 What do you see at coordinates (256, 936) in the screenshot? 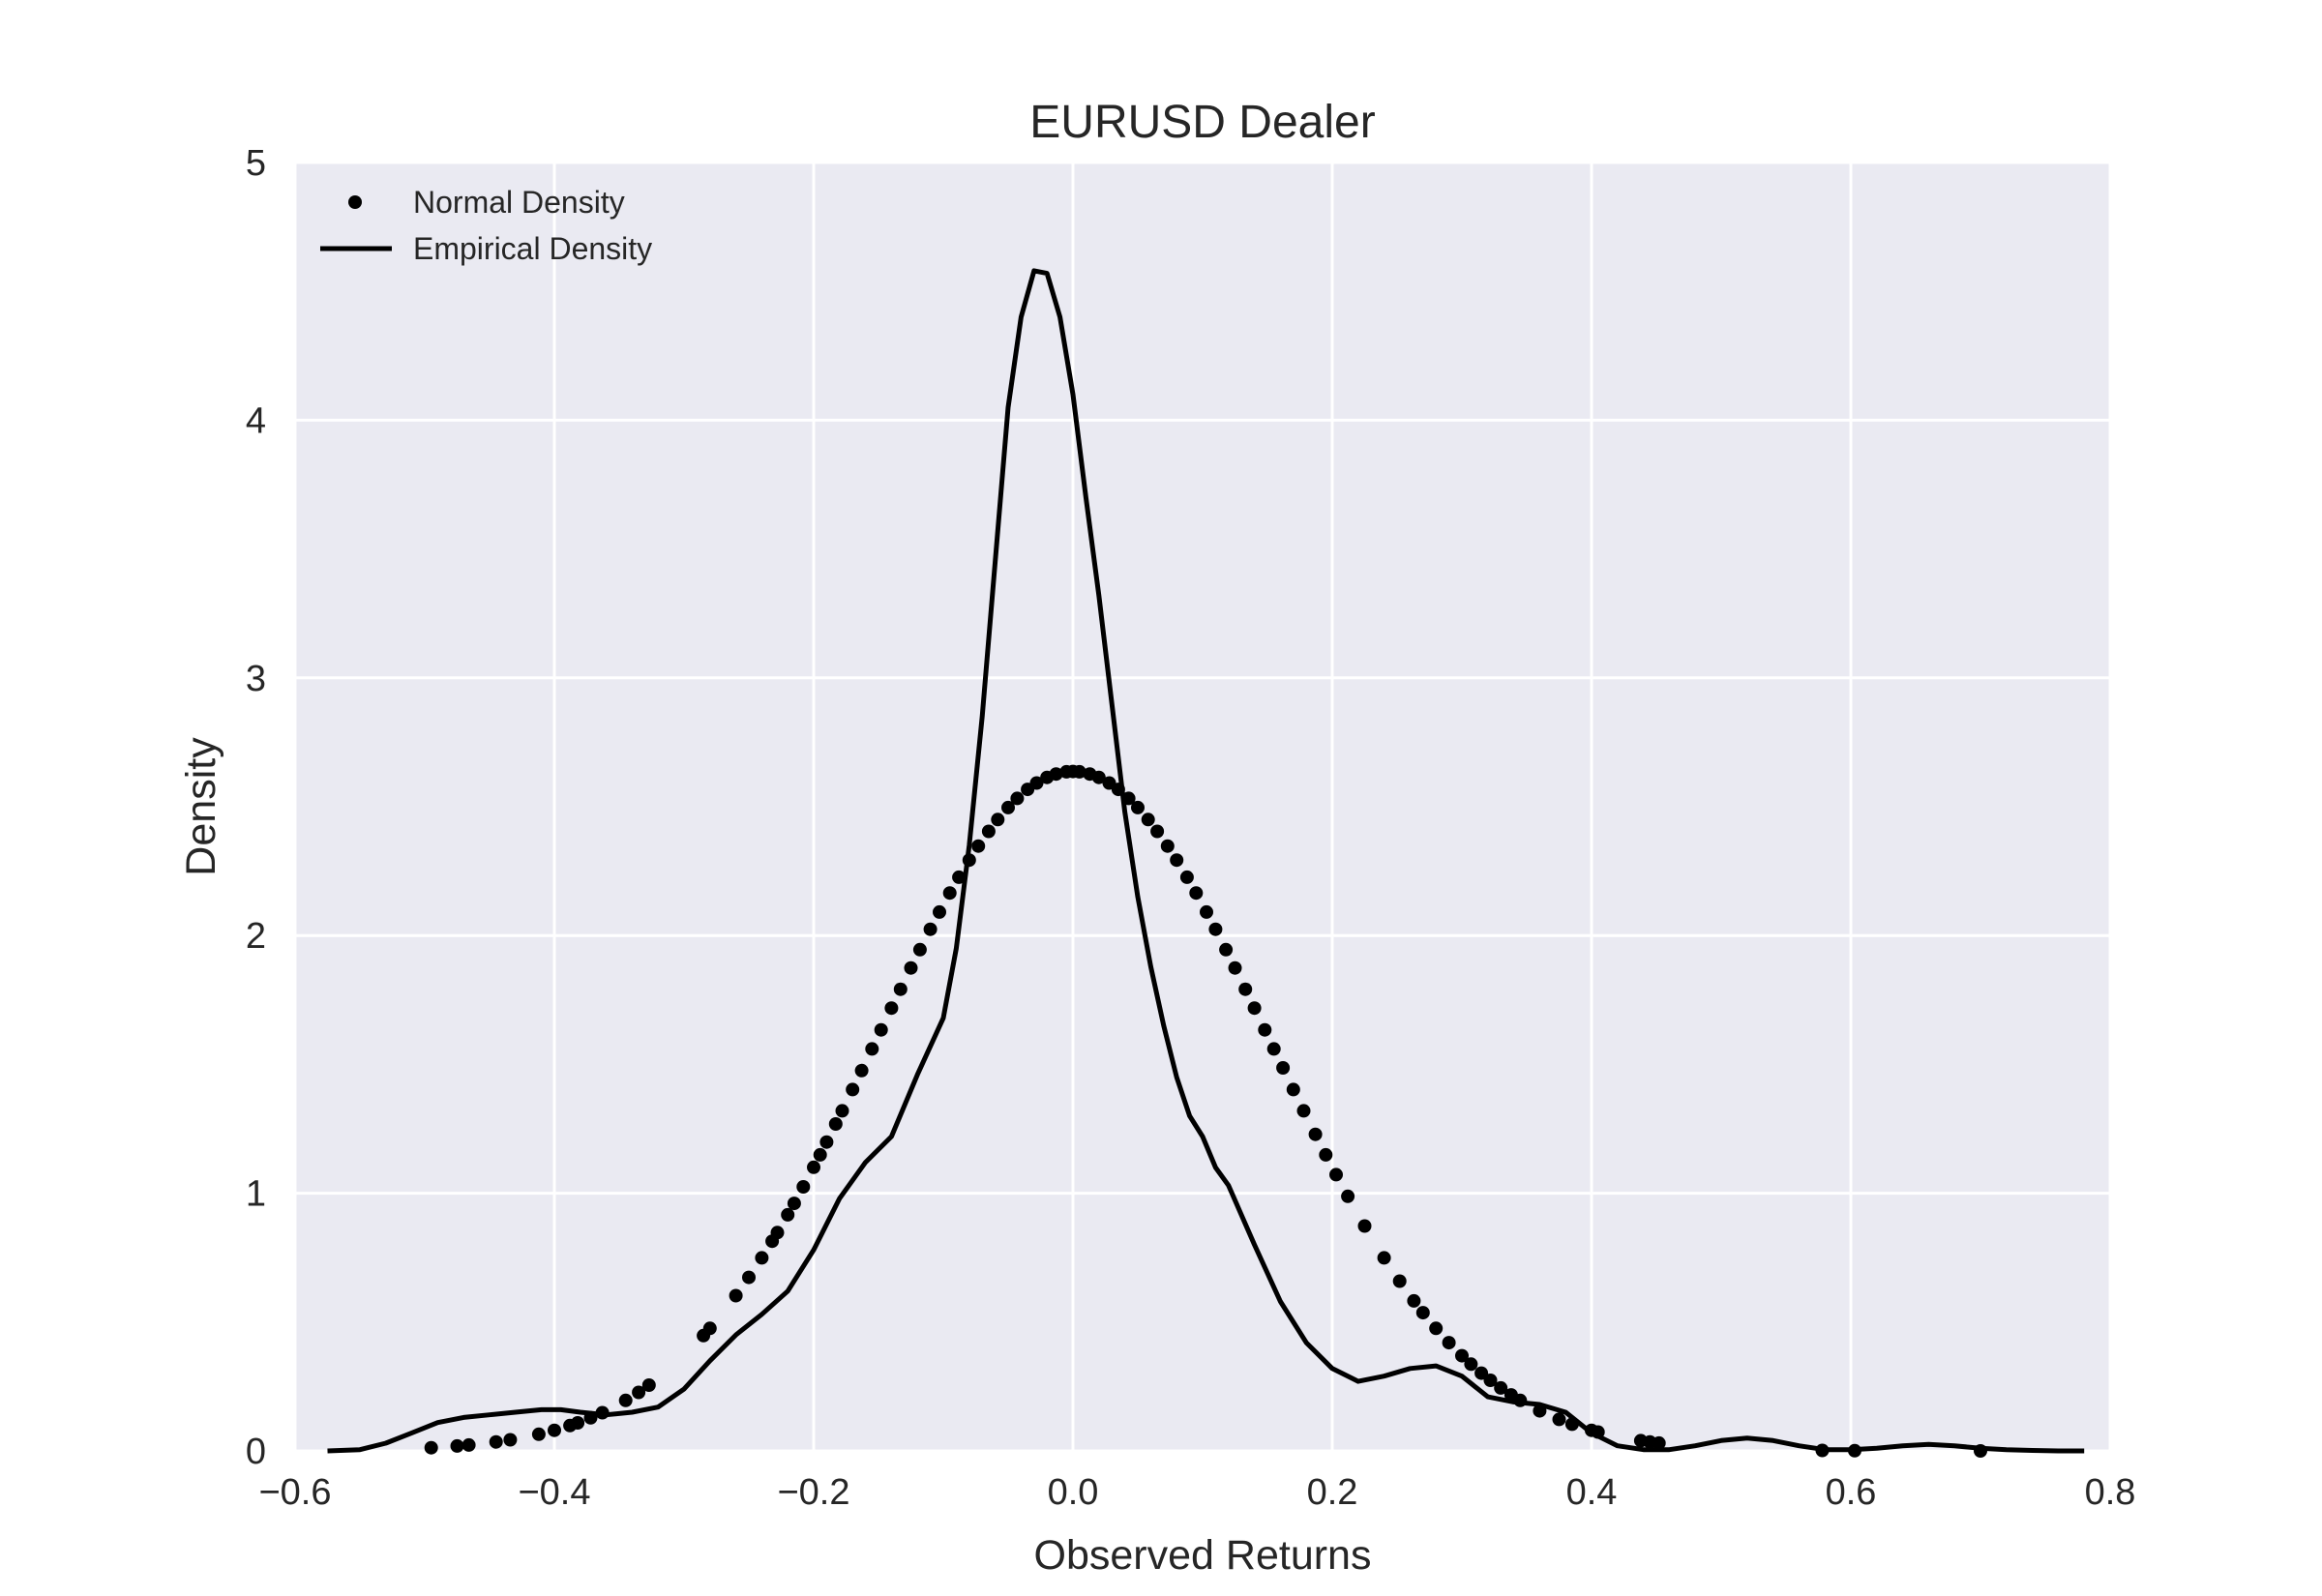
I see `y-tick-label: 2` at bounding box center [256, 936].